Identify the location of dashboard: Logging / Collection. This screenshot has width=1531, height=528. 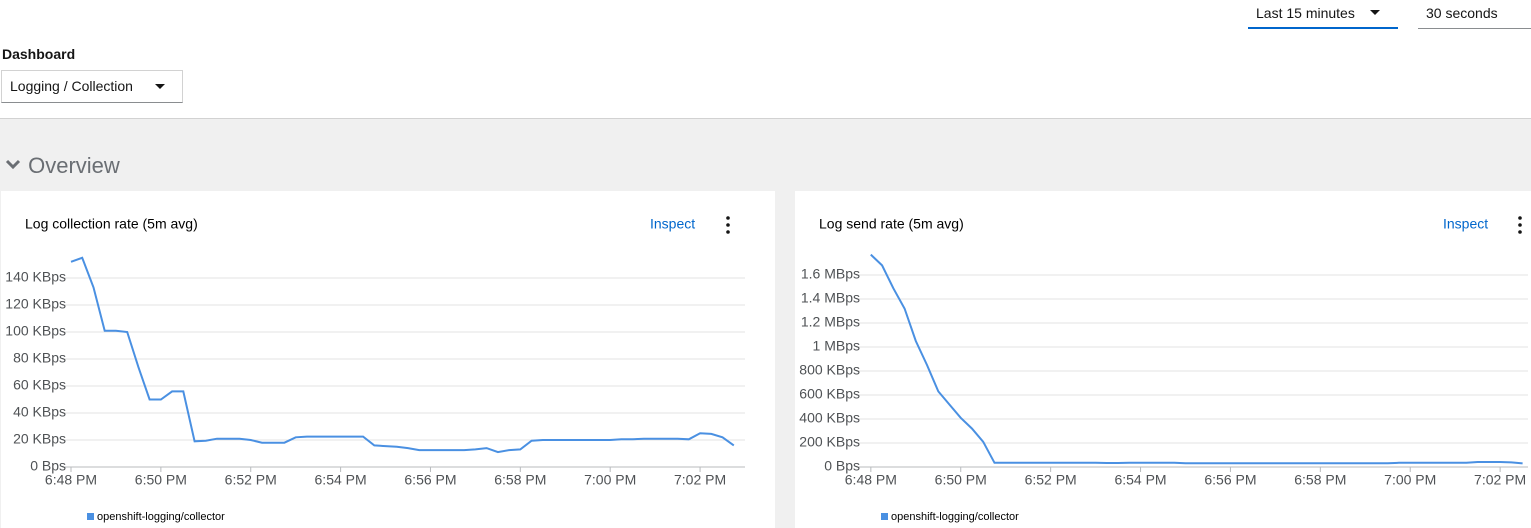
(71, 86).